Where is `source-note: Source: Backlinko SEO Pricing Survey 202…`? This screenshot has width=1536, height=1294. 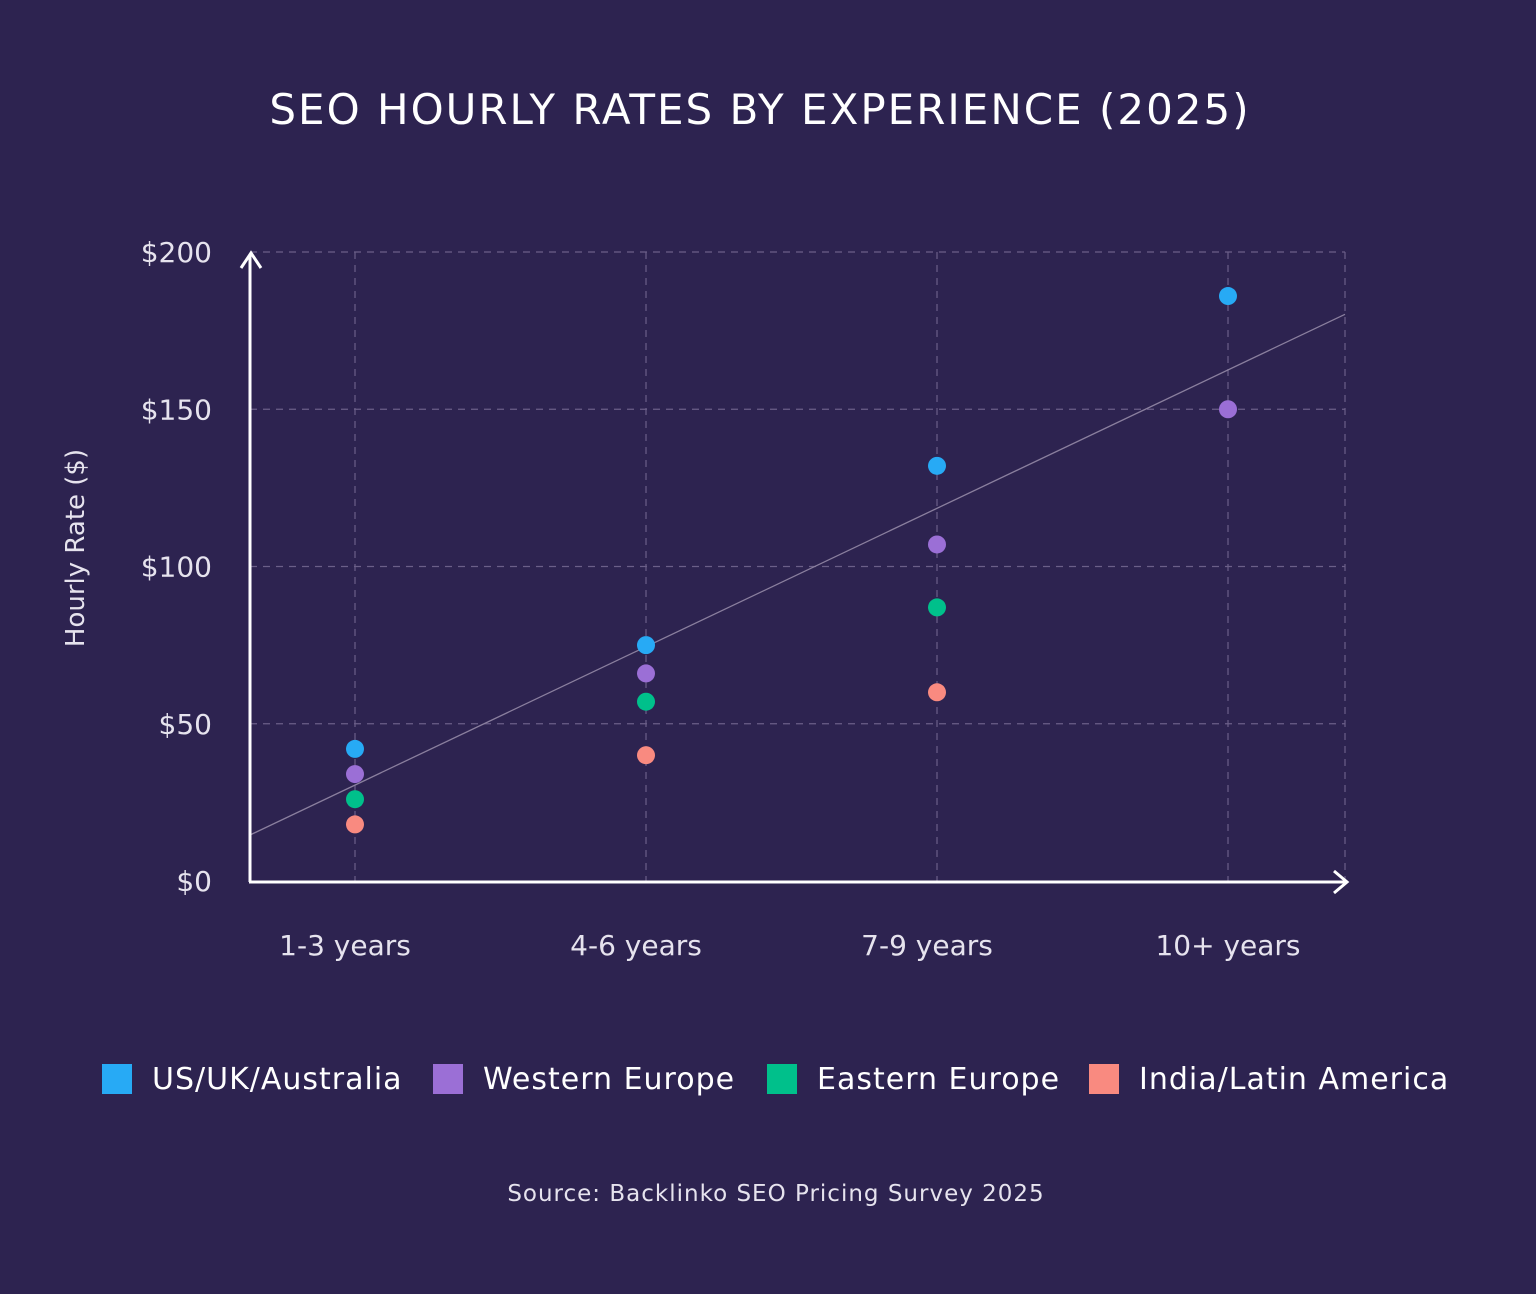
source-note: Source: Backlinko SEO Pricing Survey 202… is located at coordinates (775, 1194).